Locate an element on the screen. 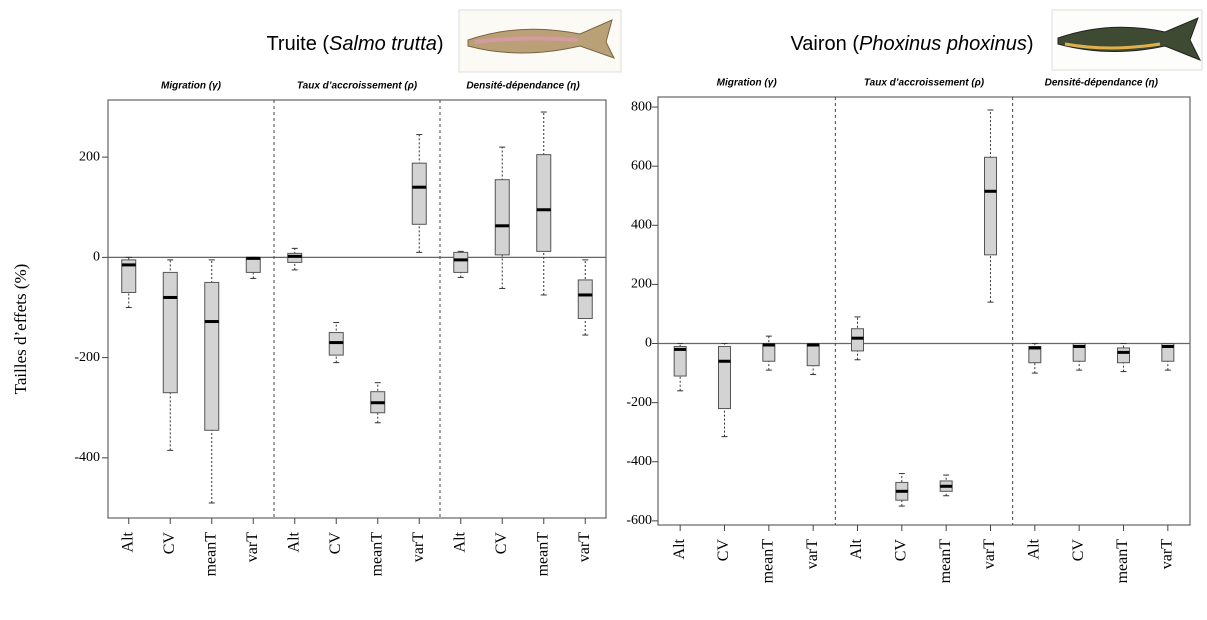 This screenshot has height=620, width=1207. y-tick-label: 600 is located at coordinates (641, 165).